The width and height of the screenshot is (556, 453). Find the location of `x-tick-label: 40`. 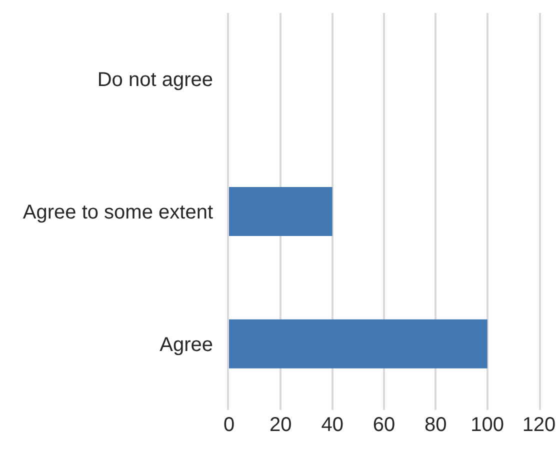

x-tick-label: 40 is located at coordinates (332, 425).